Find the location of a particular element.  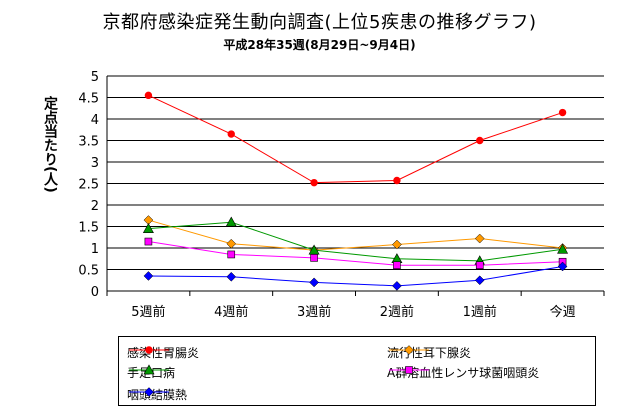

legend-item: 流行性耳下腺炎 is located at coordinates (429, 352).